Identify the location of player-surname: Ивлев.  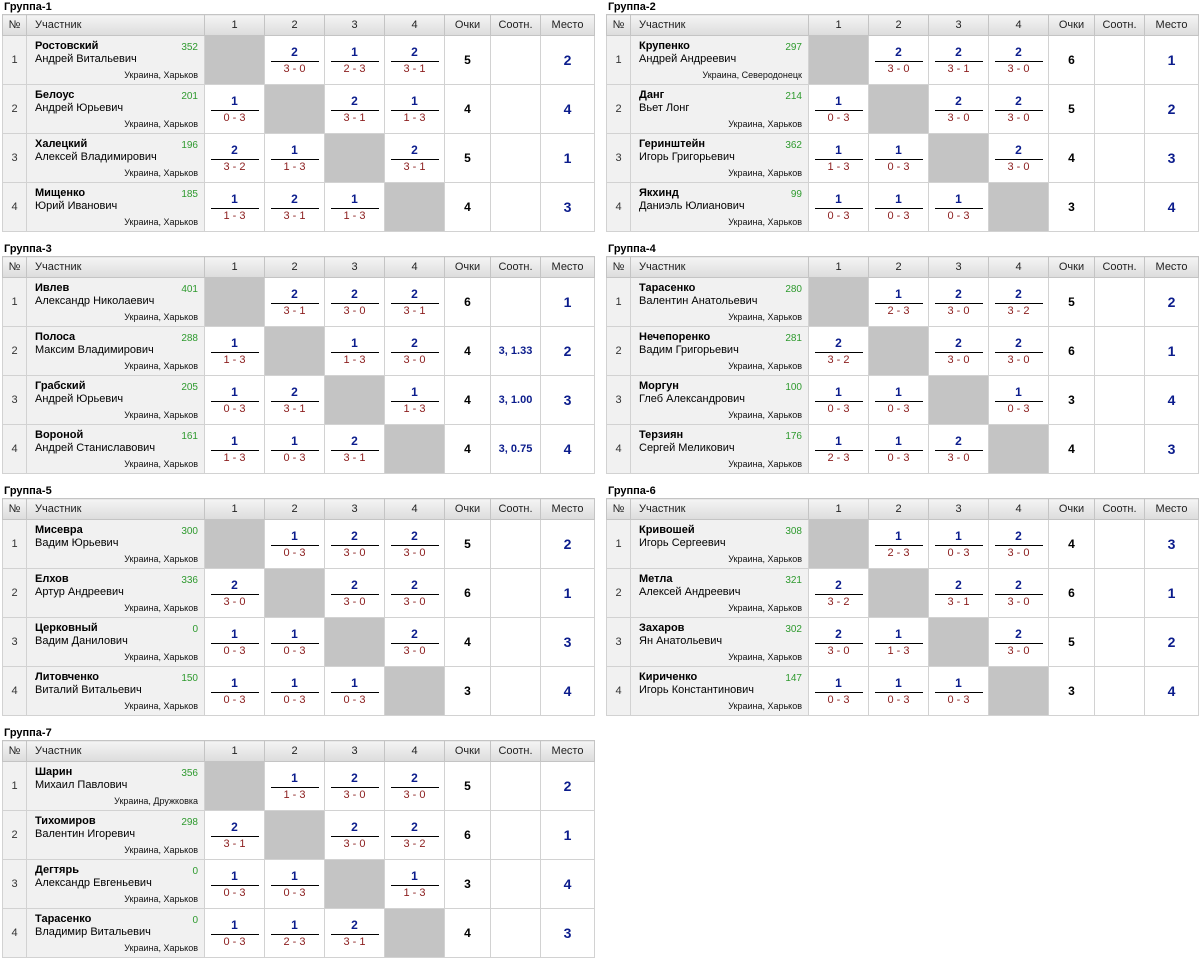
(52, 288).